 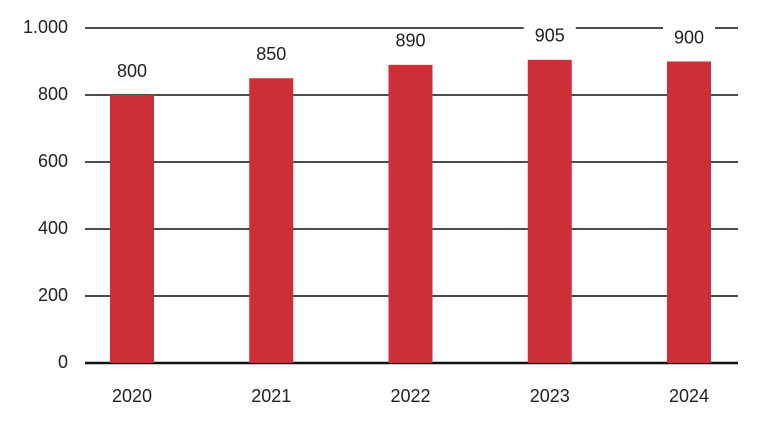 I want to click on y-tick-label: 800, so click(x=53, y=94).